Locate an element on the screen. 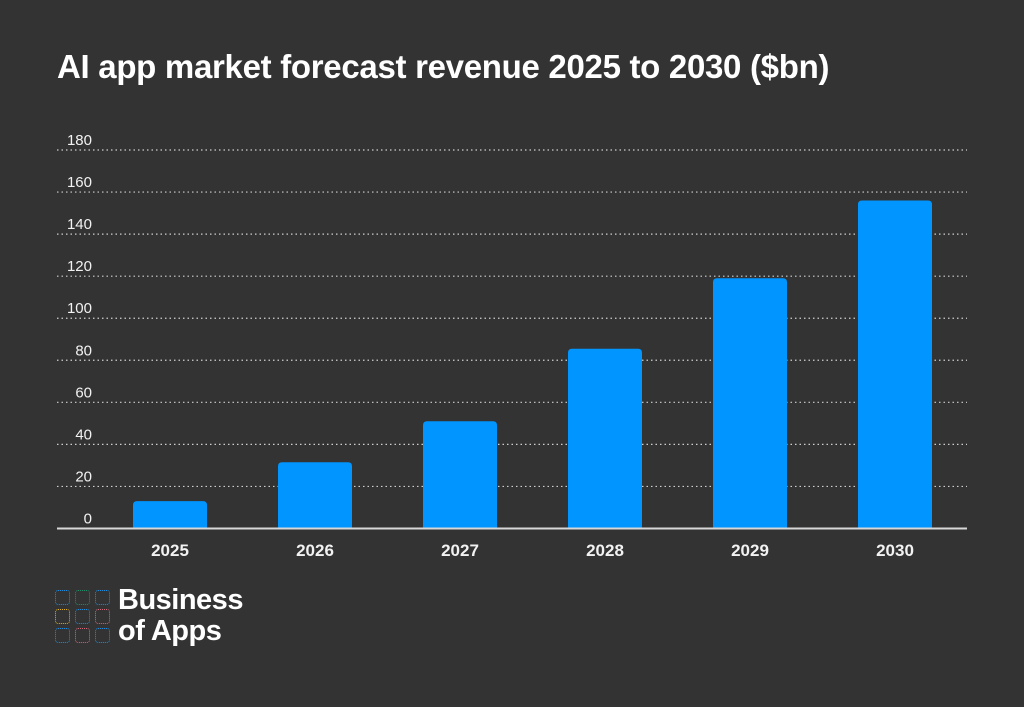 Image resolution: width=1024 pixels, height=707 pixels. y-tick-label: 160 is located at coordinates (79, 182).